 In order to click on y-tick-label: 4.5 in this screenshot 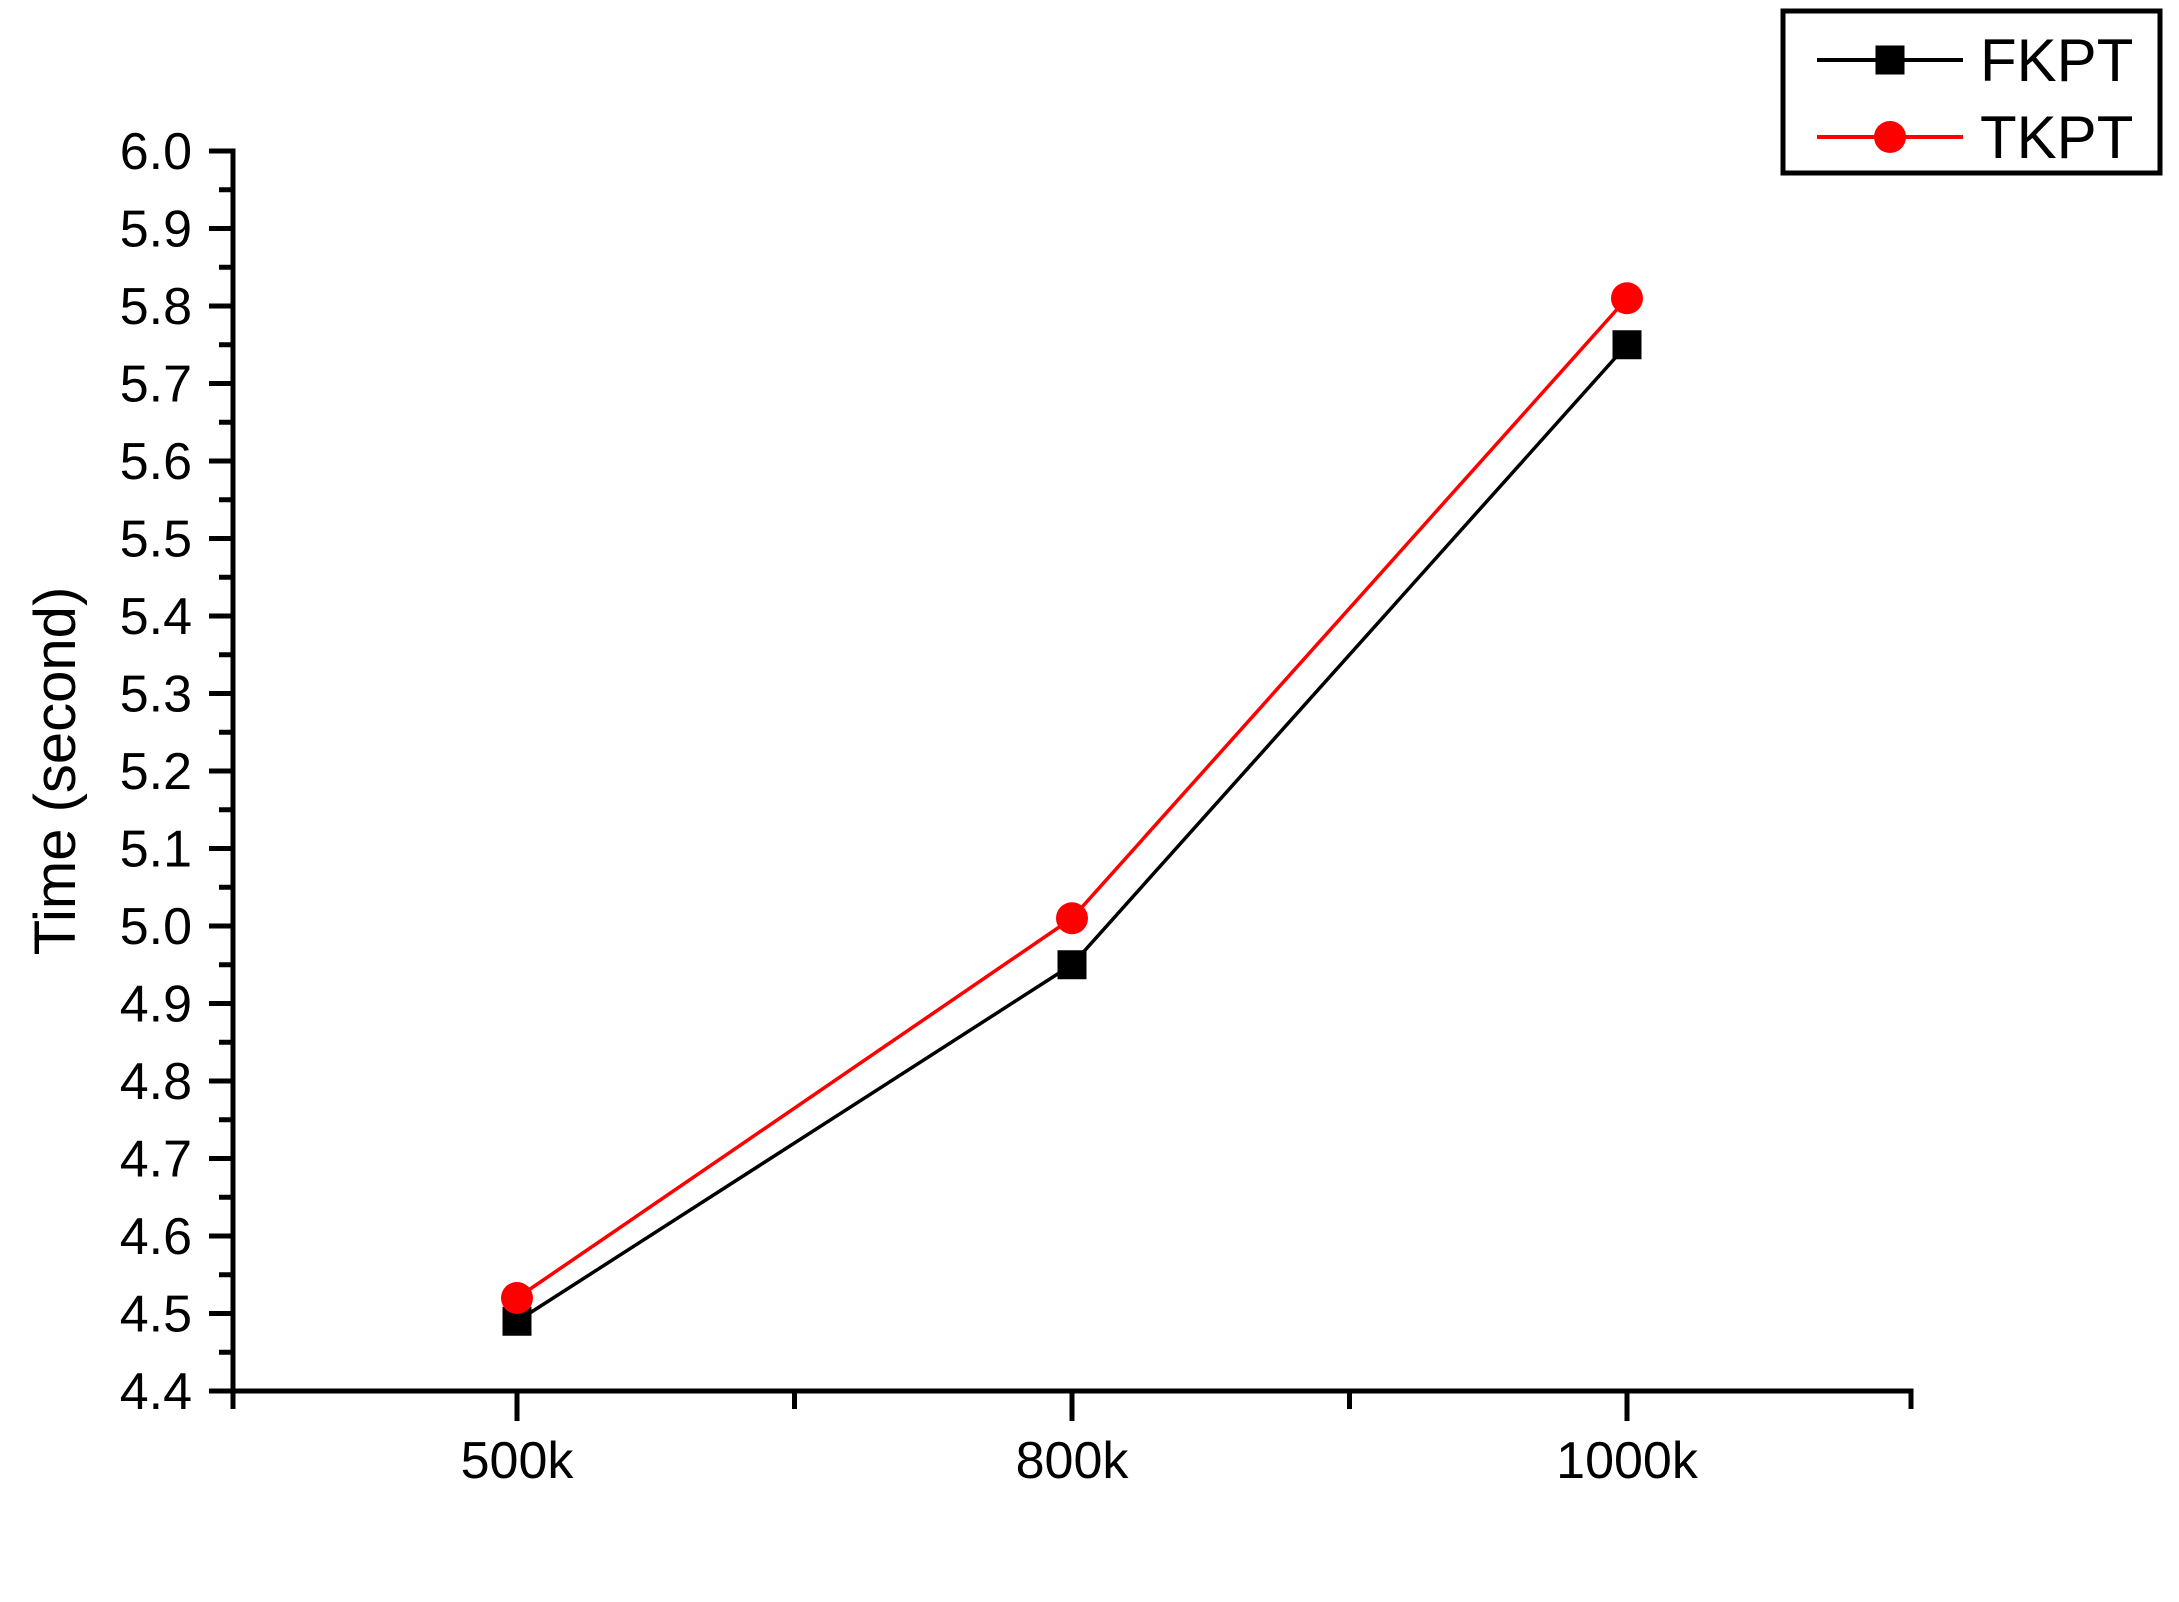, I will do `click(156, 1315)`.